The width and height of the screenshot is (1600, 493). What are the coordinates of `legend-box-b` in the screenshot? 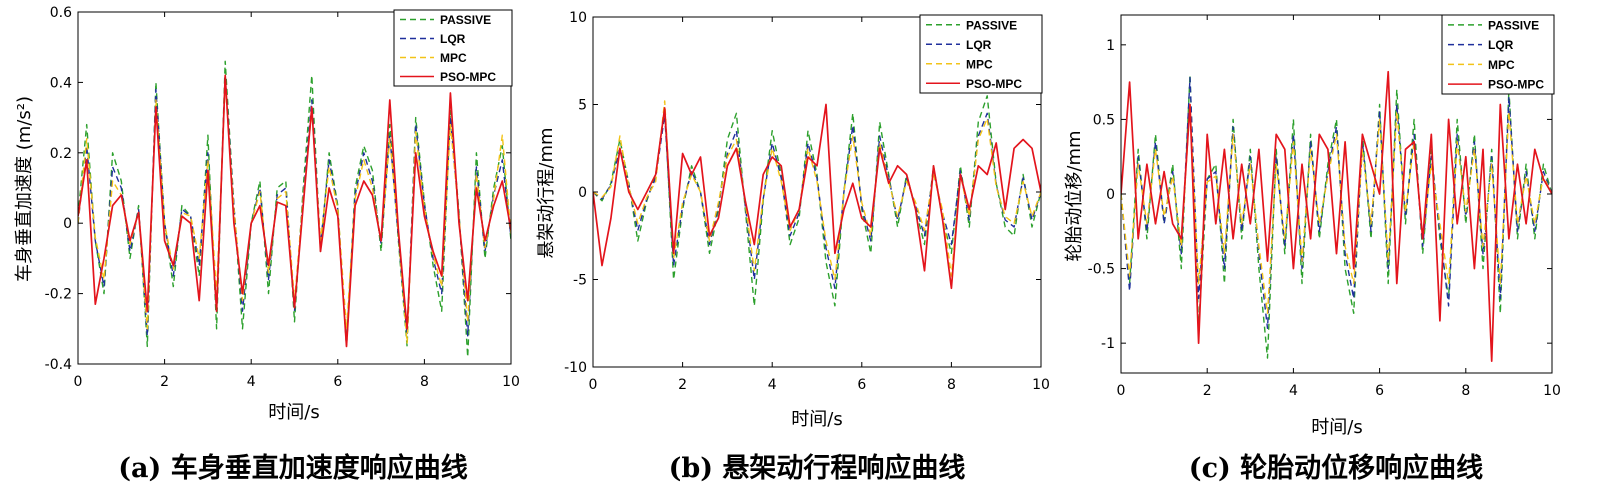 It's located at (981, 54).